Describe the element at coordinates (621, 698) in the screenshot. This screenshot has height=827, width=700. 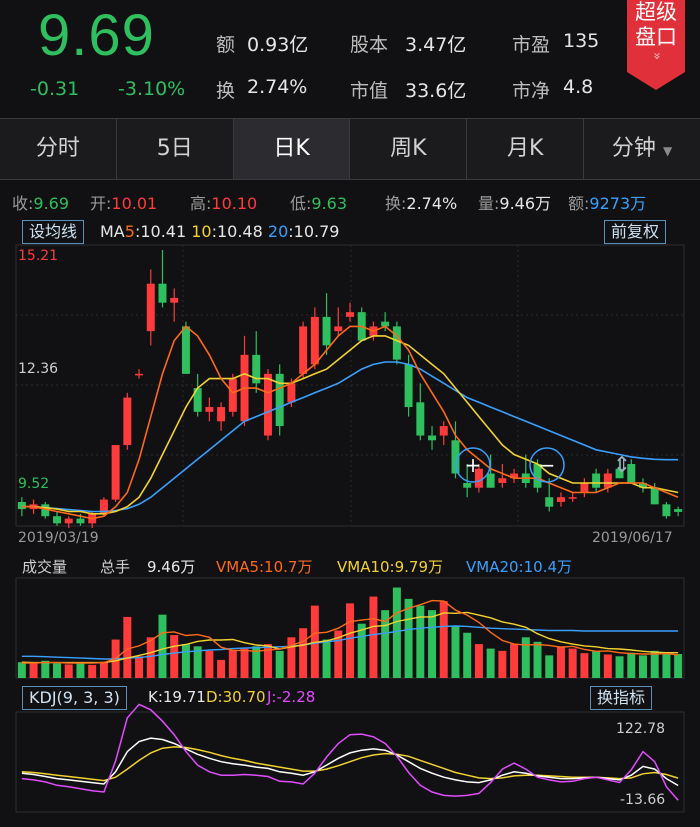
I see `switch-indicator-button: 换指标` at that location.